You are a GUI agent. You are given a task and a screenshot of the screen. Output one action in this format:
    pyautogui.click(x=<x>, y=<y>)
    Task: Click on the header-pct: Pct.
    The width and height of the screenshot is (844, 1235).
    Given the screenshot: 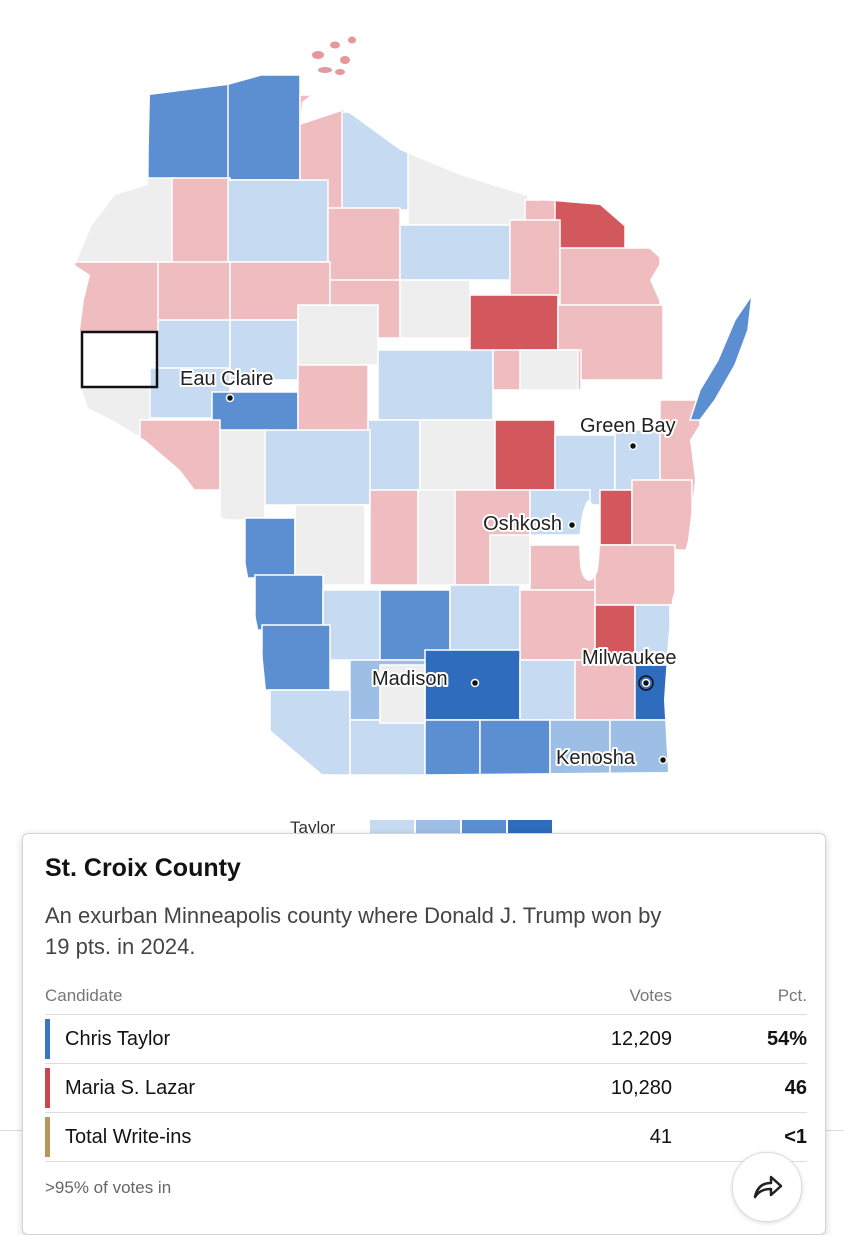 What is the action you would take?
    pyautogui.click(x=739, y=1000)
    